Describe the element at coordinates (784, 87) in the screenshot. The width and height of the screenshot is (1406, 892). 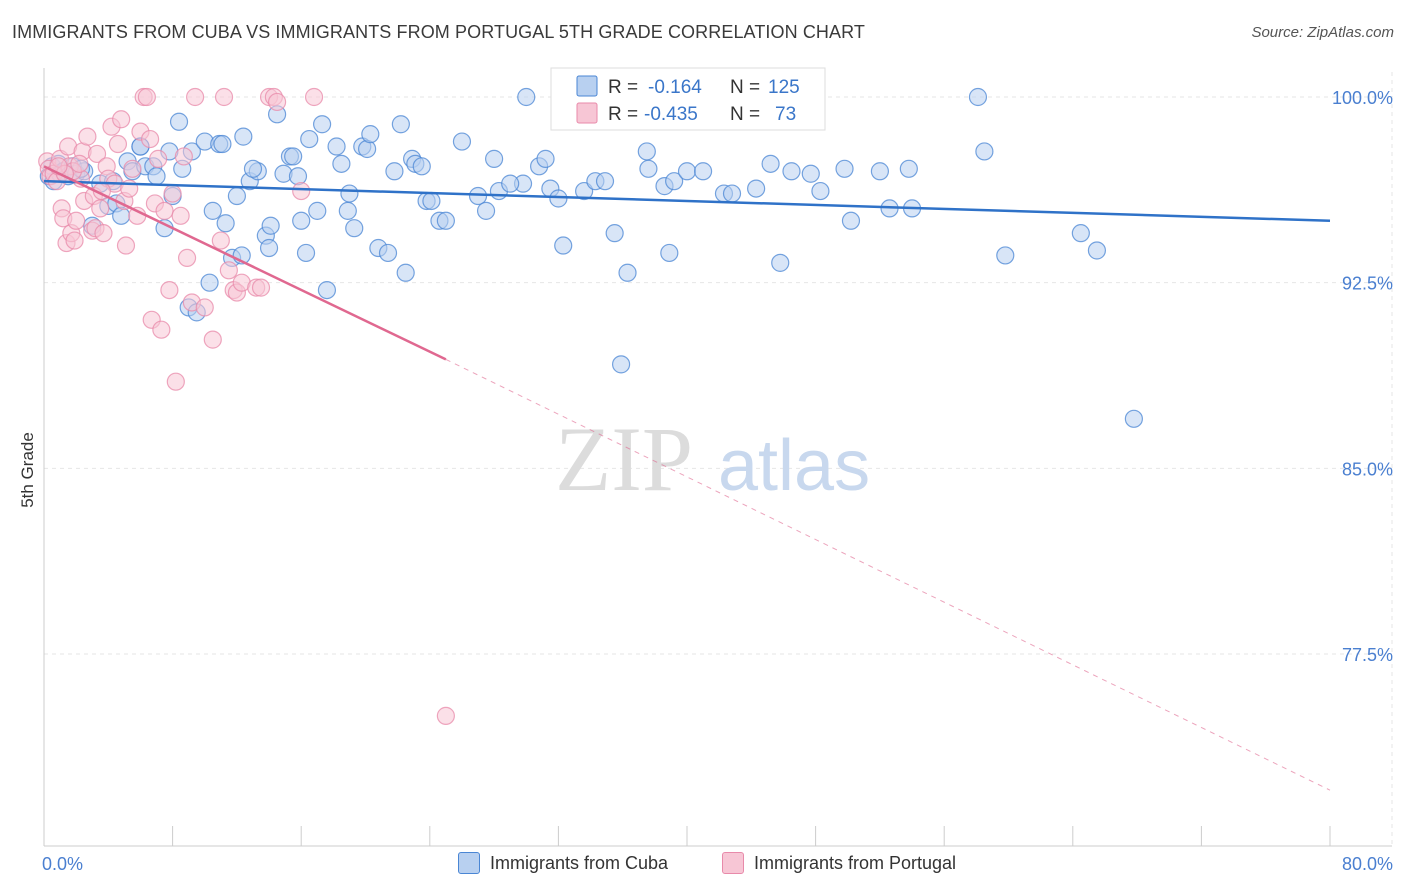
I see `legend-cuba-n-value: 125` at that location.